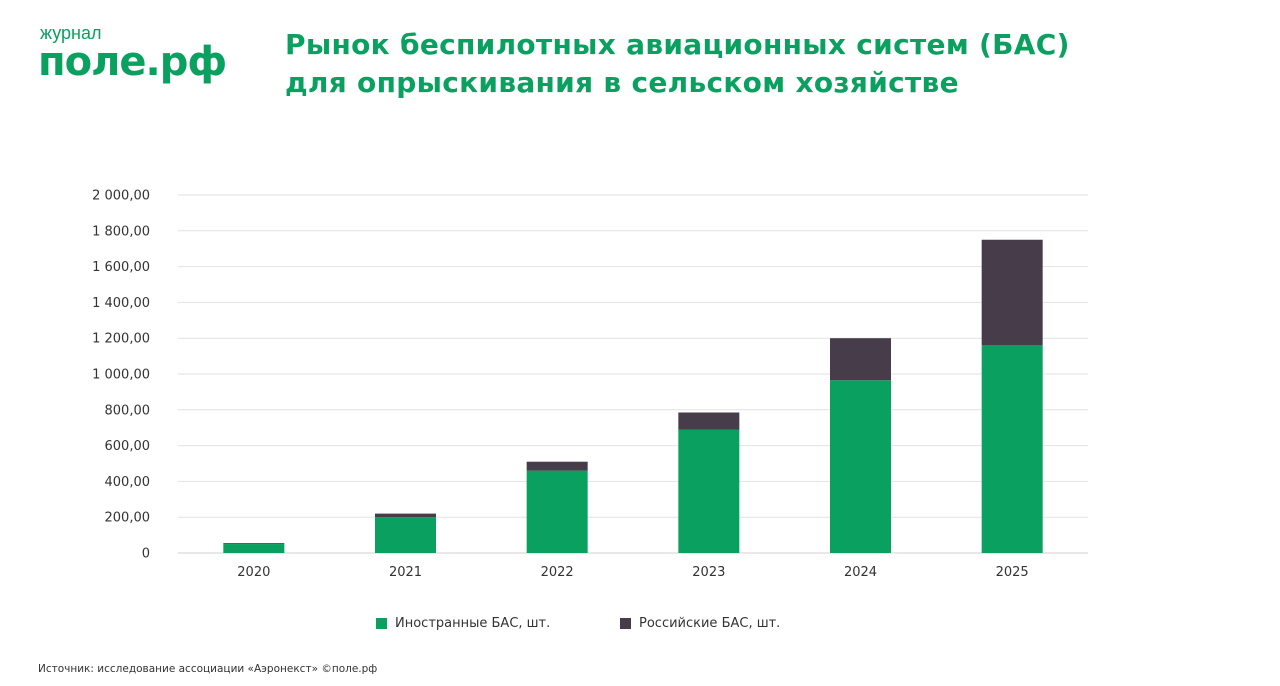 The image size is (1280, 686). Describe the element at coordinates (405, 572) in the screenshot. I see `x-tick-label: 2021` at that location.